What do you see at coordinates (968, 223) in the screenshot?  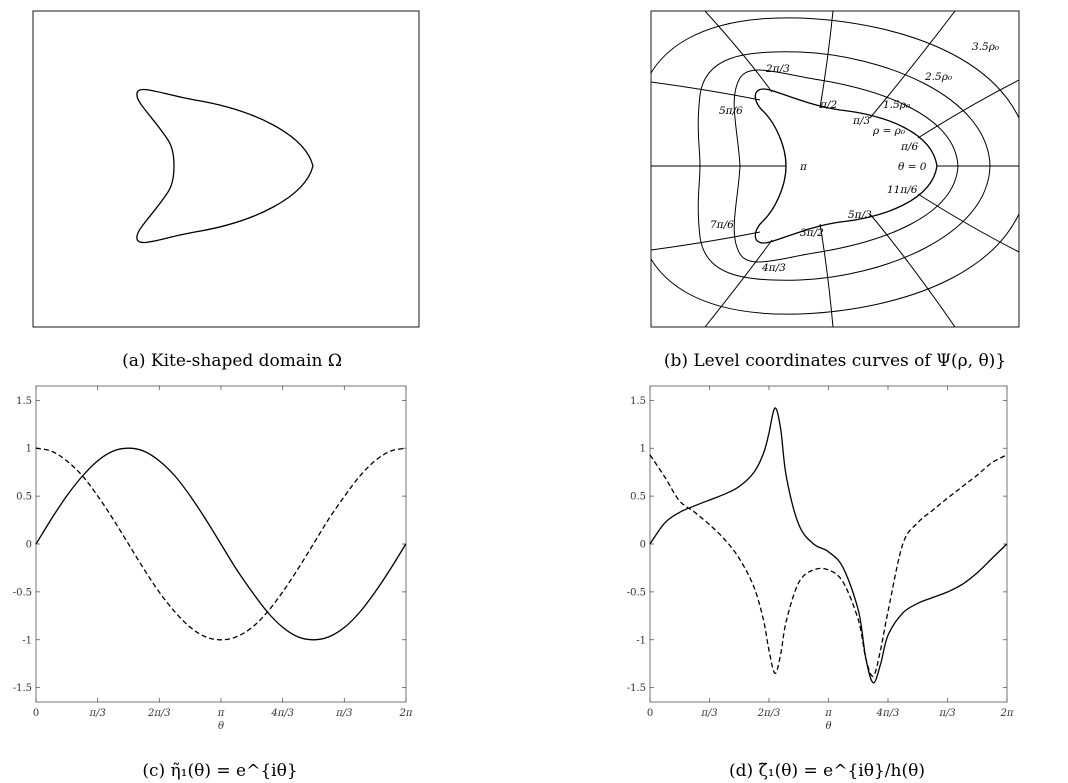 I see `theta-curve-11pi6` at bounding box center [968, 223].